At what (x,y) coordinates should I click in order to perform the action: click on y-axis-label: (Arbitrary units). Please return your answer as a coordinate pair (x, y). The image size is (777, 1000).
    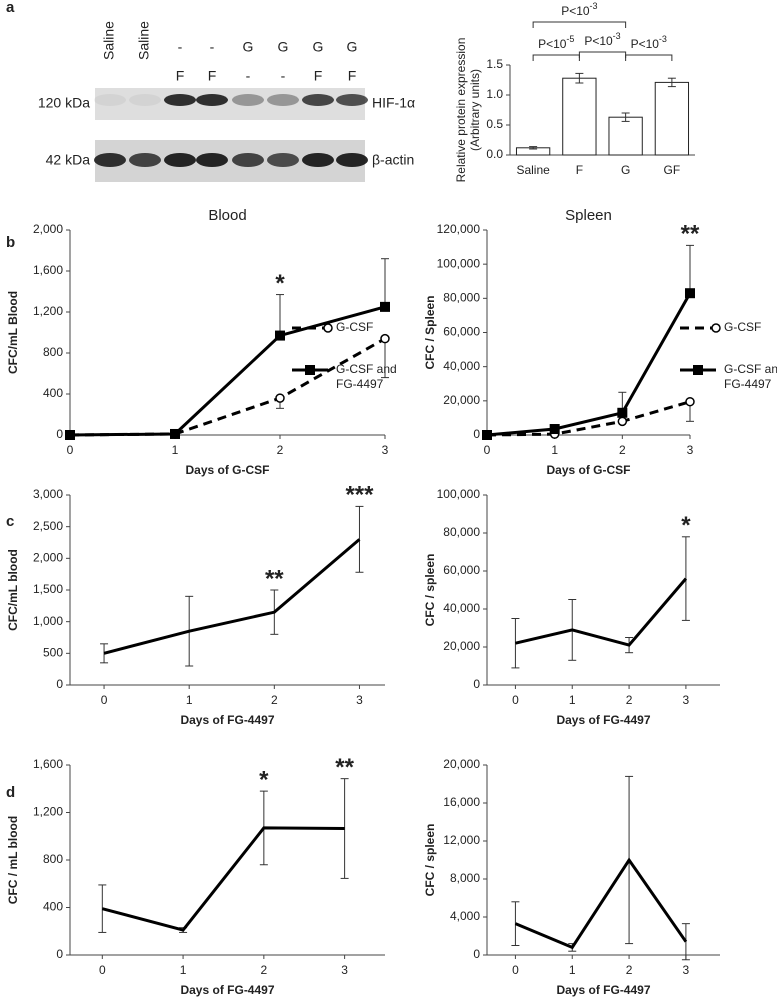
    Looking at the image, I should click on (475, 110).